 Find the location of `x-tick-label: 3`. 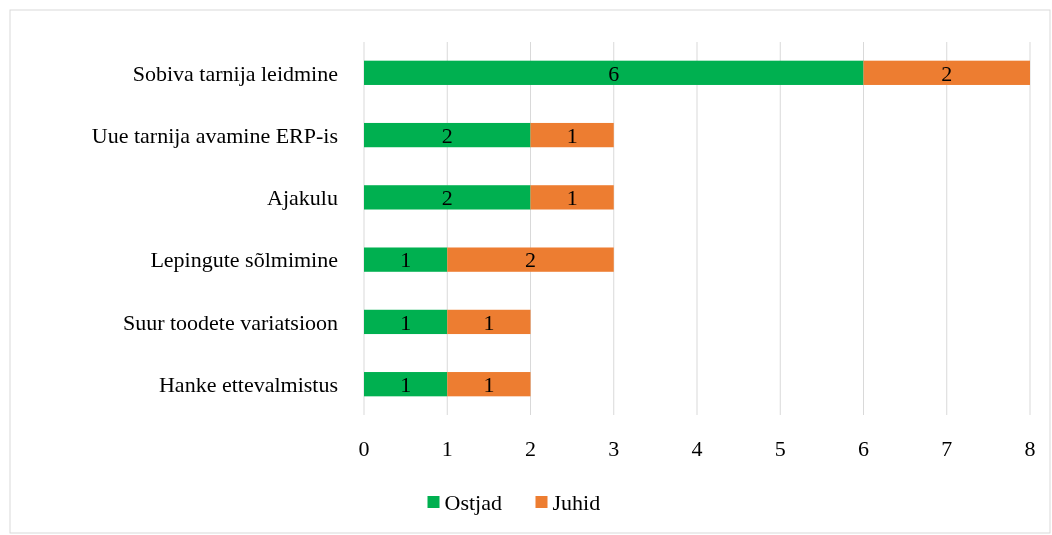

x-tick-label: 3 is located at coordinates (614, 448).